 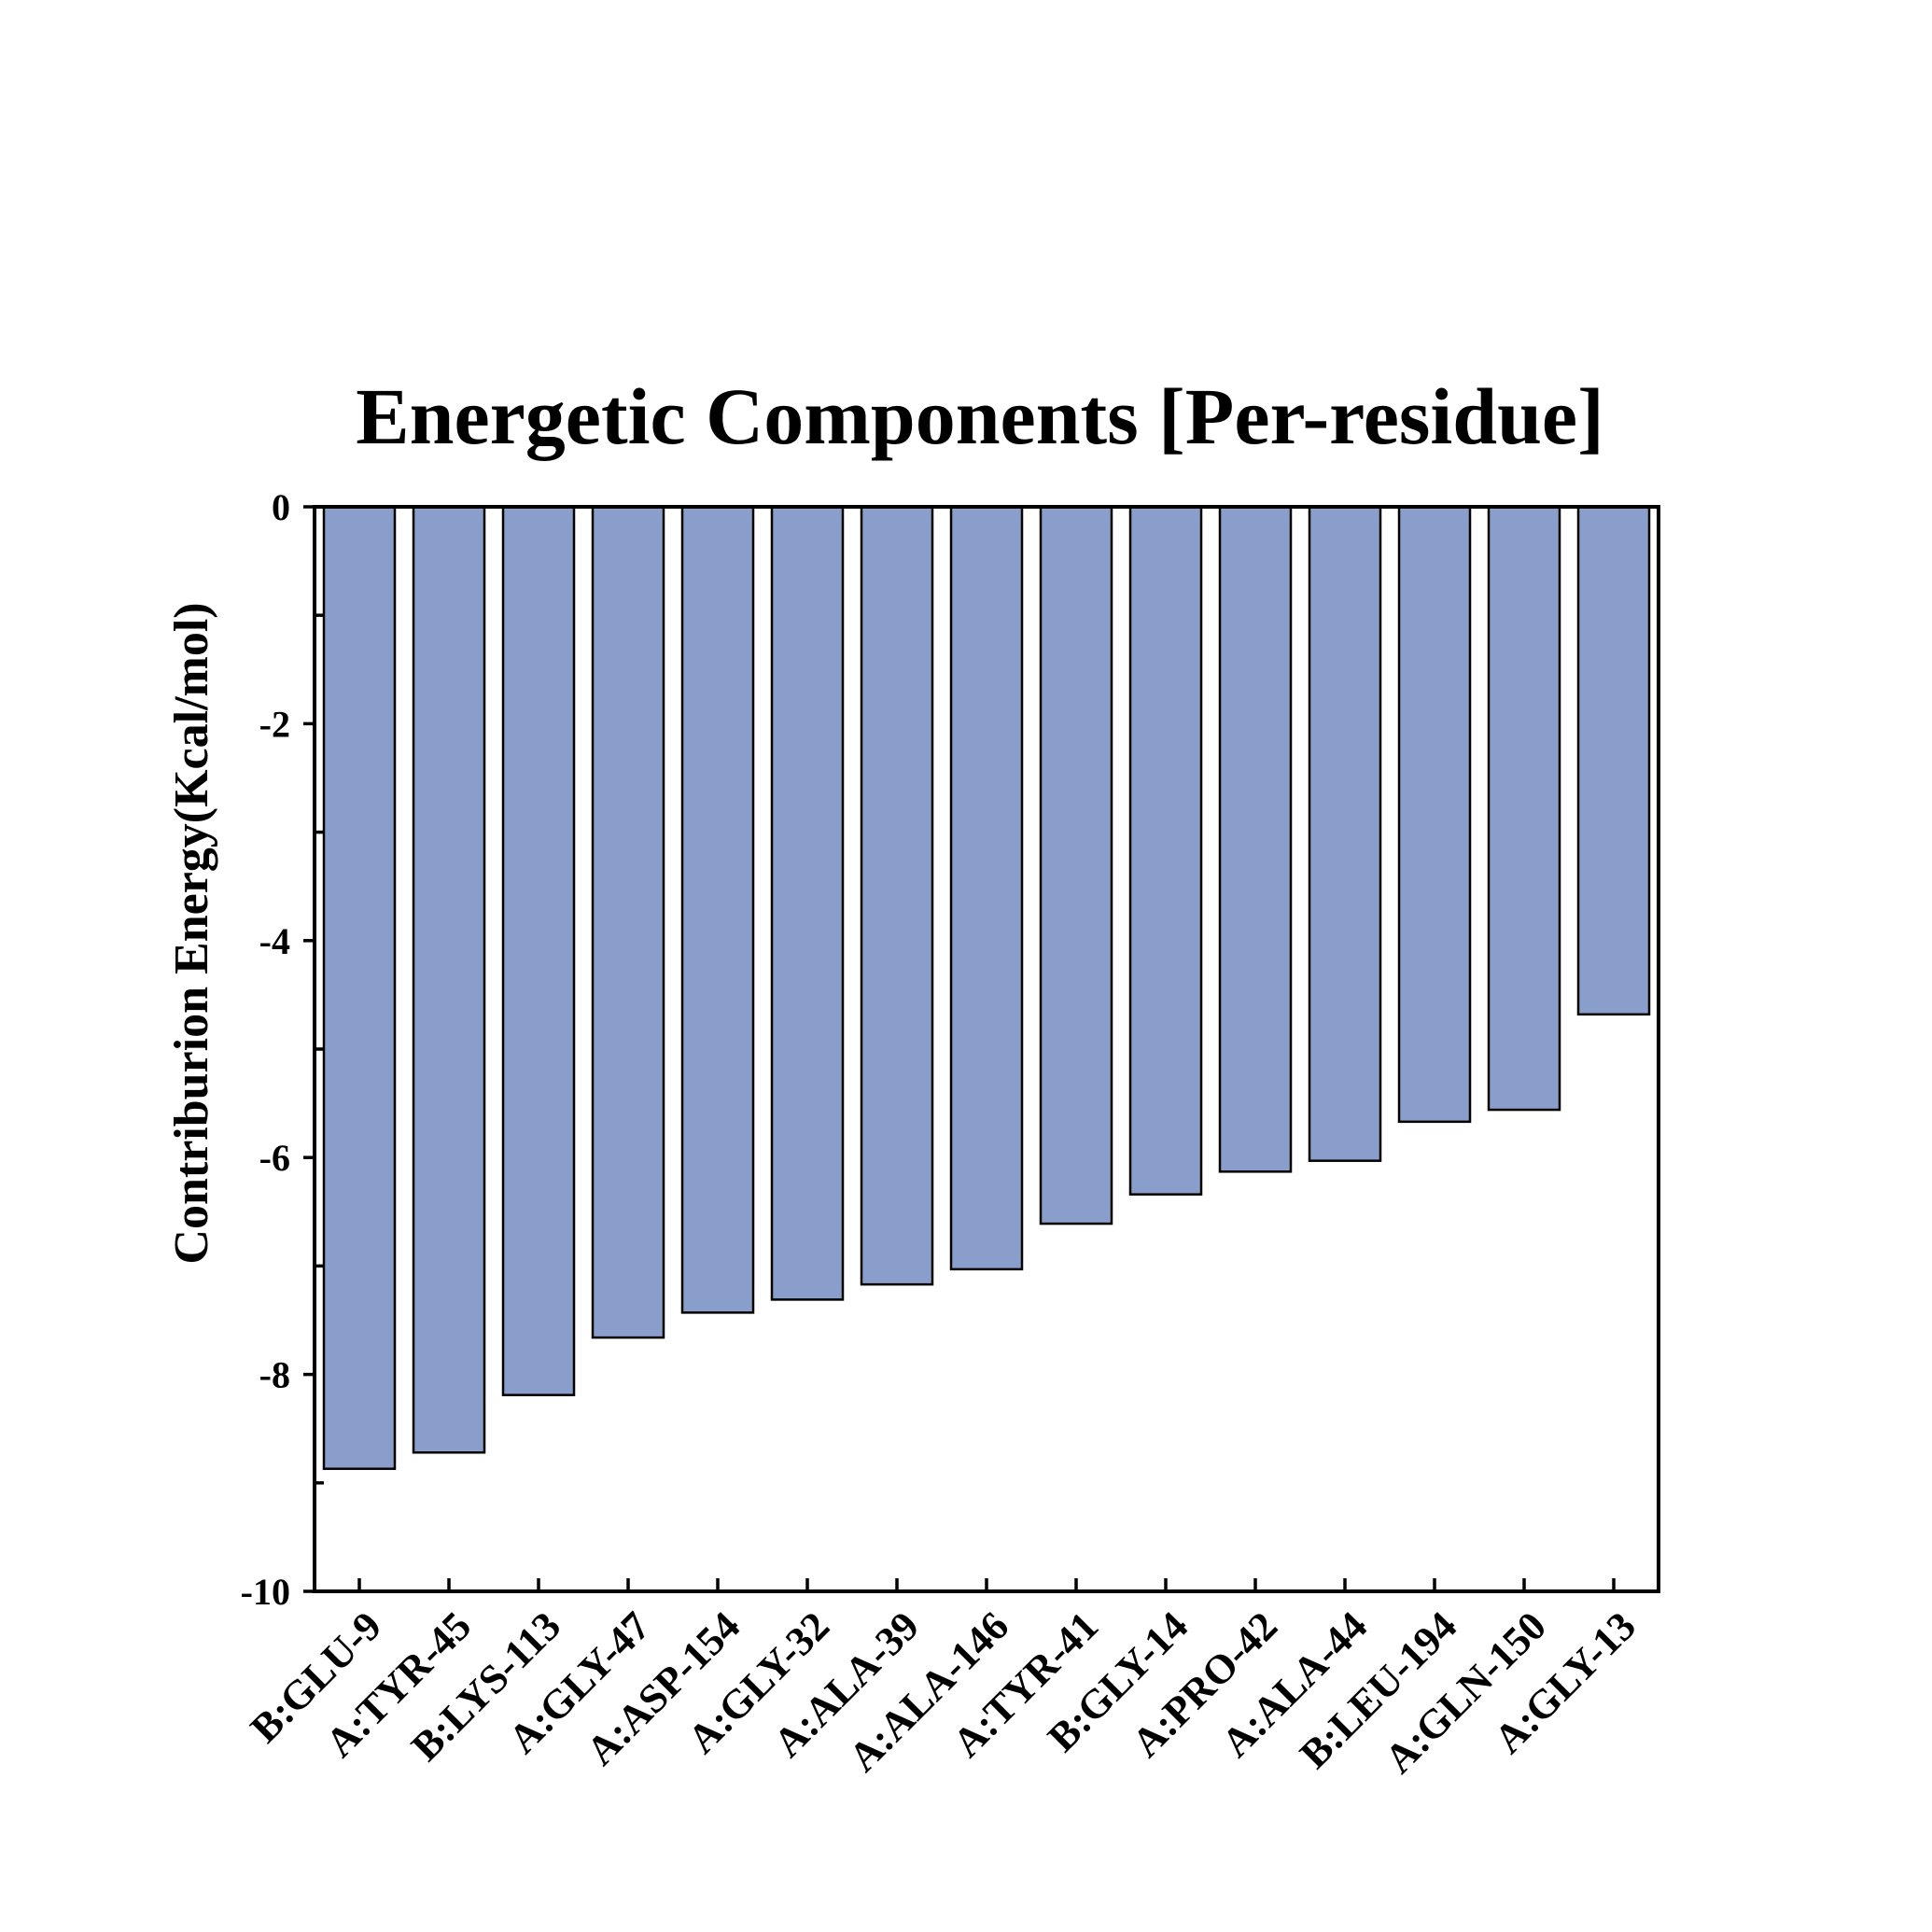 What do you see at coordinates (274, 724) in the screenshot?
I see `y-tick-label: -2` at bounding box center [274, 724].